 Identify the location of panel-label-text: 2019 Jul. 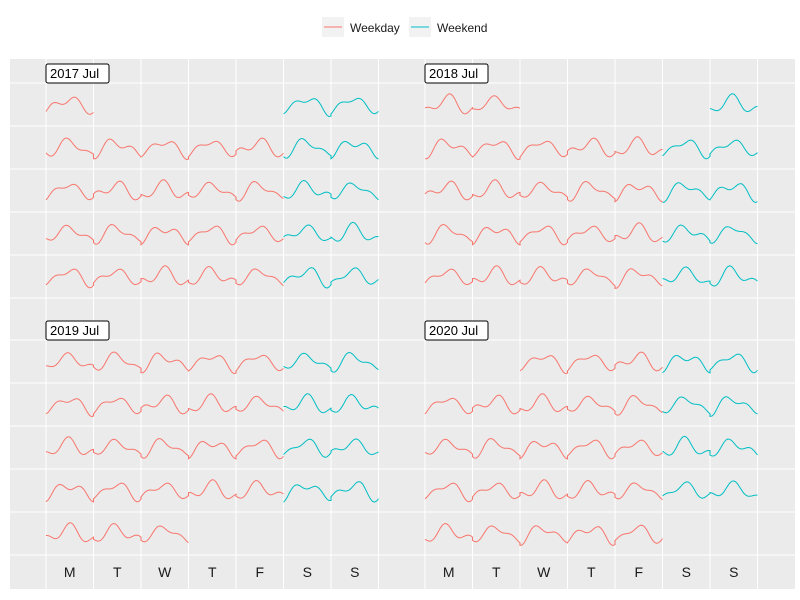
(74, 330).